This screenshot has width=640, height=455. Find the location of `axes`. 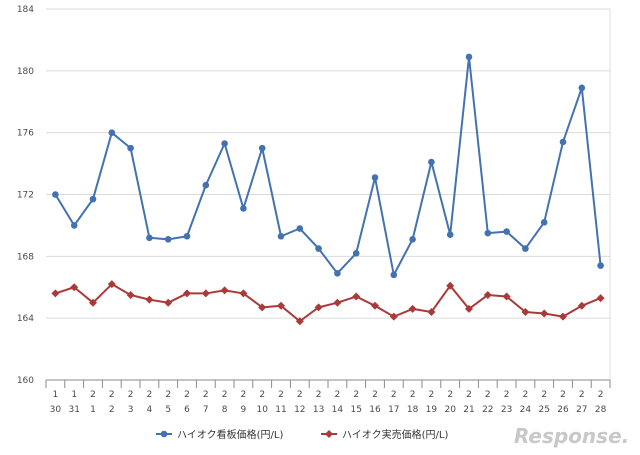

axes is located at coordinates (328, 383).